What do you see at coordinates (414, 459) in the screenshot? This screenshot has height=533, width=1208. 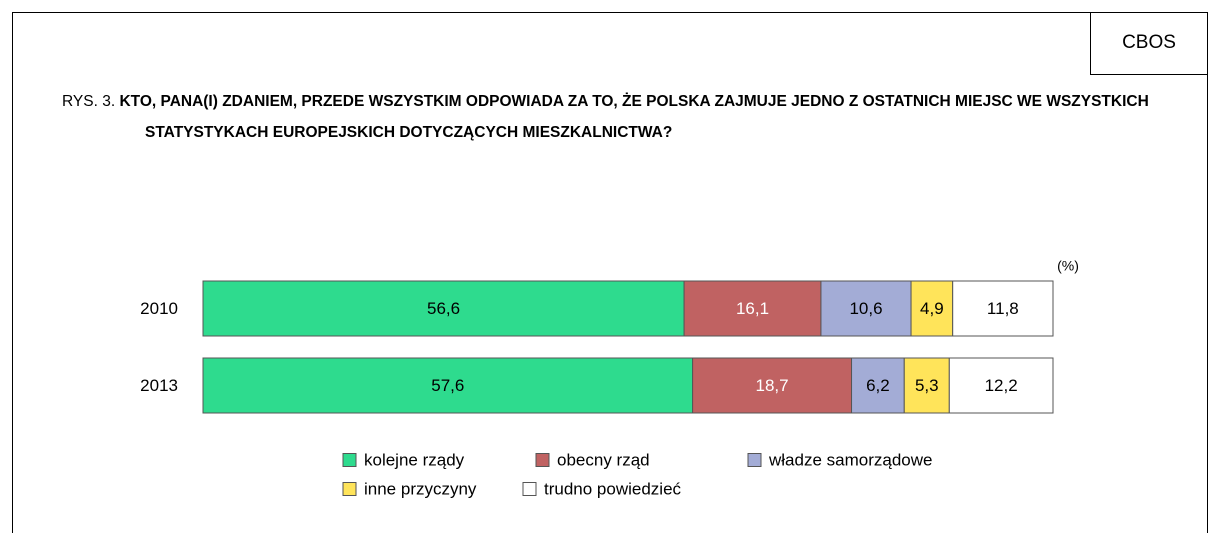 I see `legend-label: kolejne rządy` at bounding box center [414, 459].